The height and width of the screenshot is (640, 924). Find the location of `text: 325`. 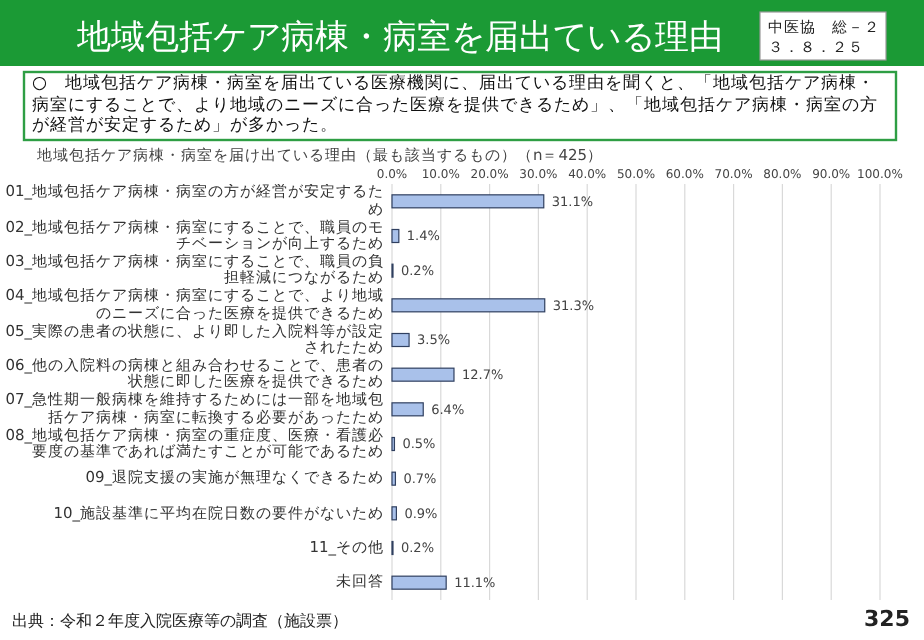

text: 325 is located at coordinates (887, 619).